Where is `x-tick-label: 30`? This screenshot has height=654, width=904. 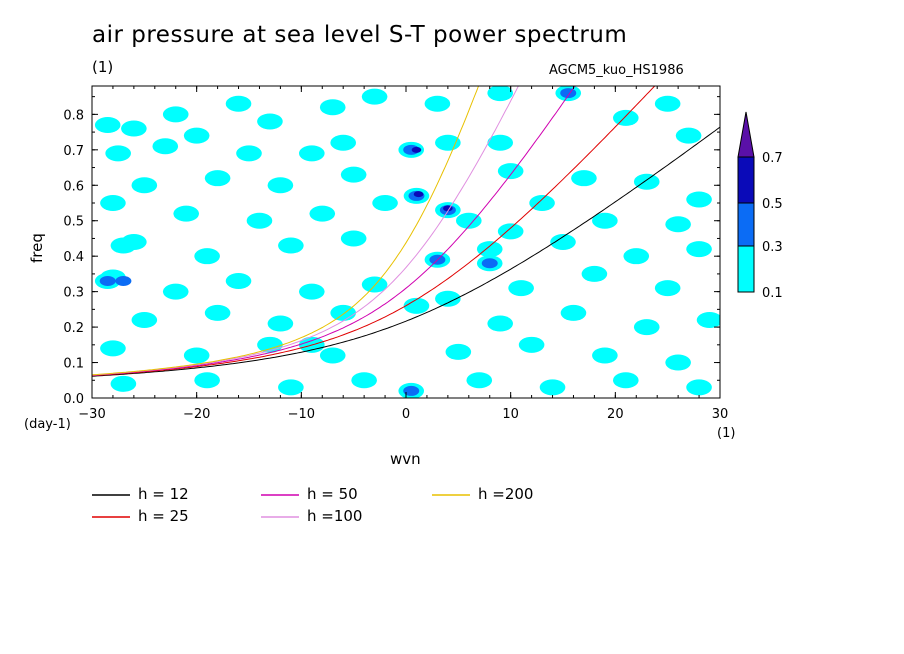 x-tick-label: 30 is located at coordinates (720, 414).